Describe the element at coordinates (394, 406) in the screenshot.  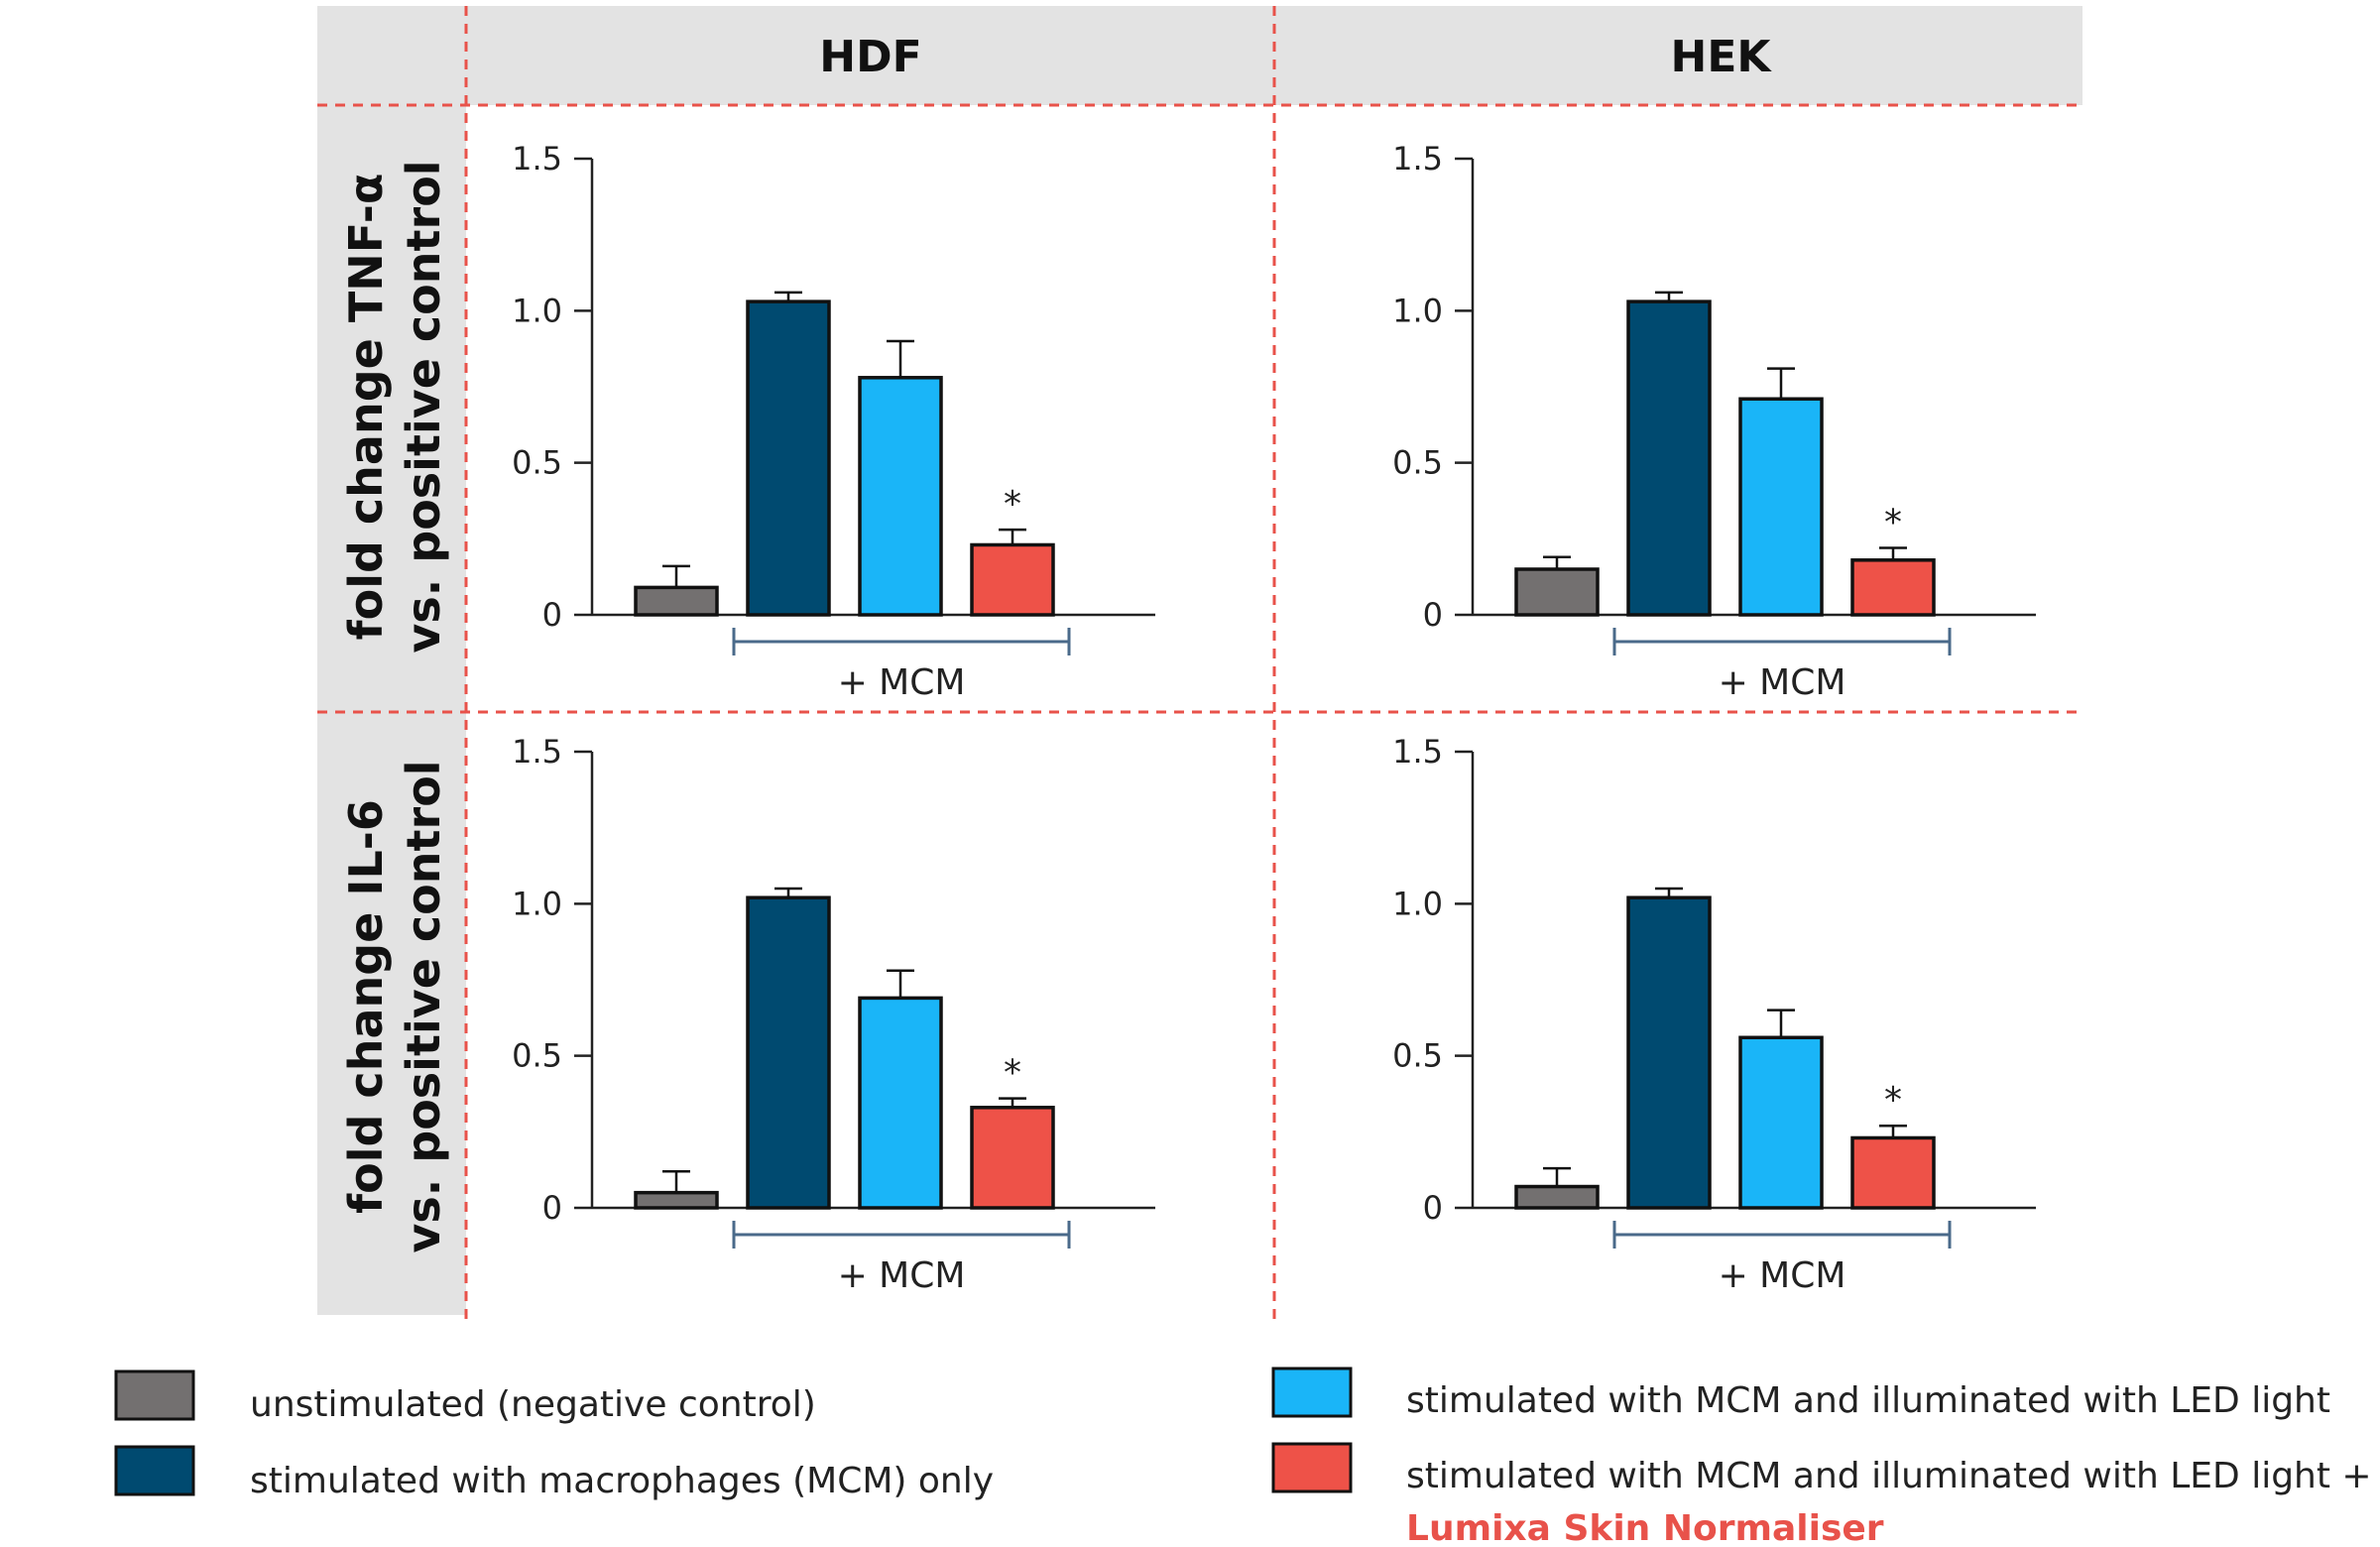
I see `row-header-tnf: fold change TNF-α vs. positive control` at that location.